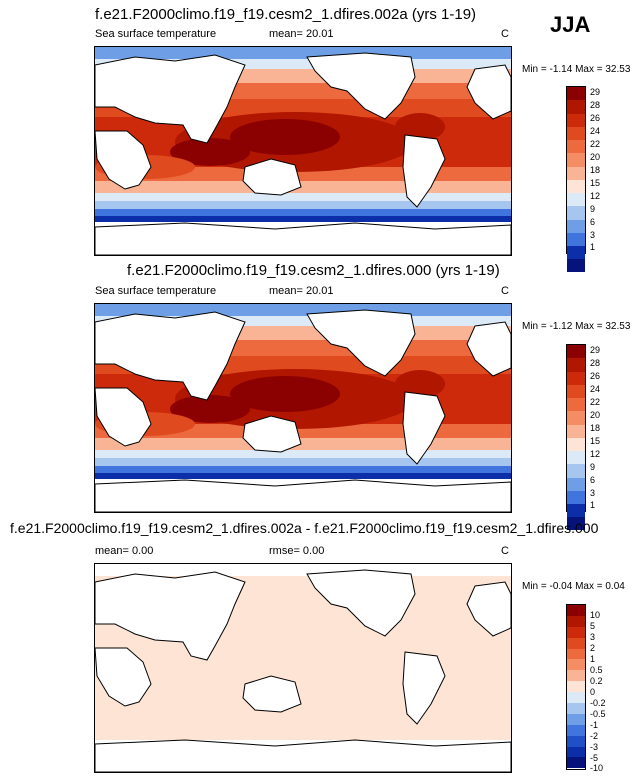 This screenshot has width=644, height=779. I want to click on panel-1-colorbar, so click(576, 179).